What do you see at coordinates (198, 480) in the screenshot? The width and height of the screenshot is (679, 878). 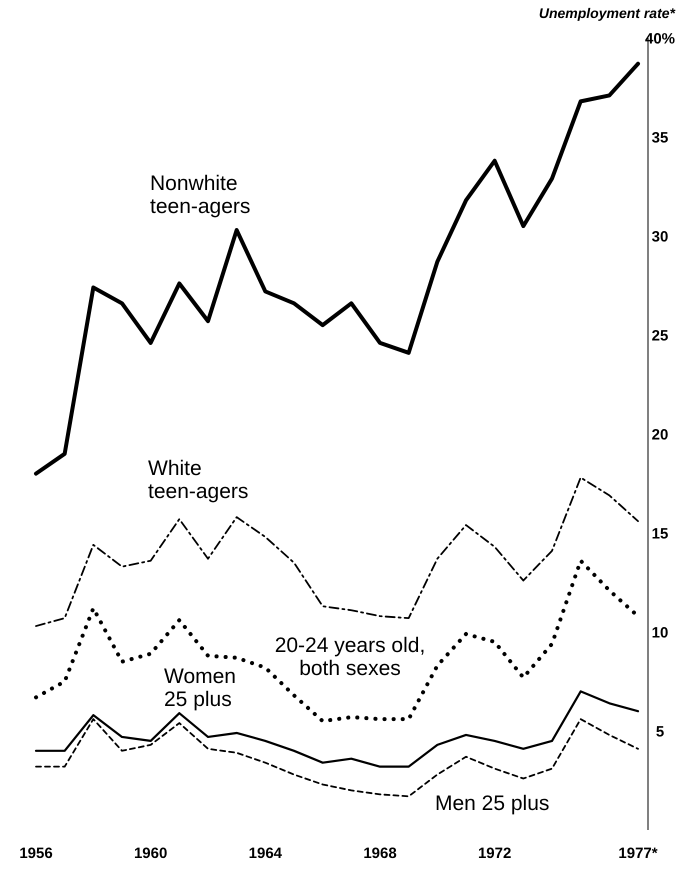 I see `series-label: White teen-agers` at bounding box center [198, 480].